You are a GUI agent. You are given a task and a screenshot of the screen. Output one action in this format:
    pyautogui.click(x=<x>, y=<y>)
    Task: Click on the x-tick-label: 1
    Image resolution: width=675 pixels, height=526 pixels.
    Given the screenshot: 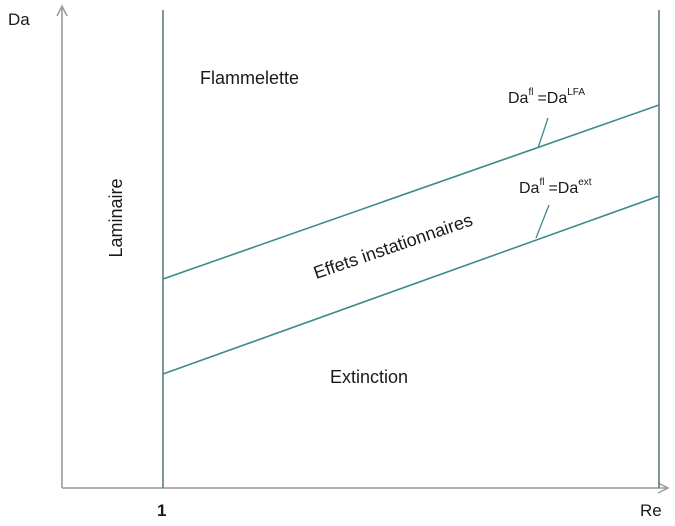 What is the action you would take?
    pyautogui.click(x=161, y=510)
    